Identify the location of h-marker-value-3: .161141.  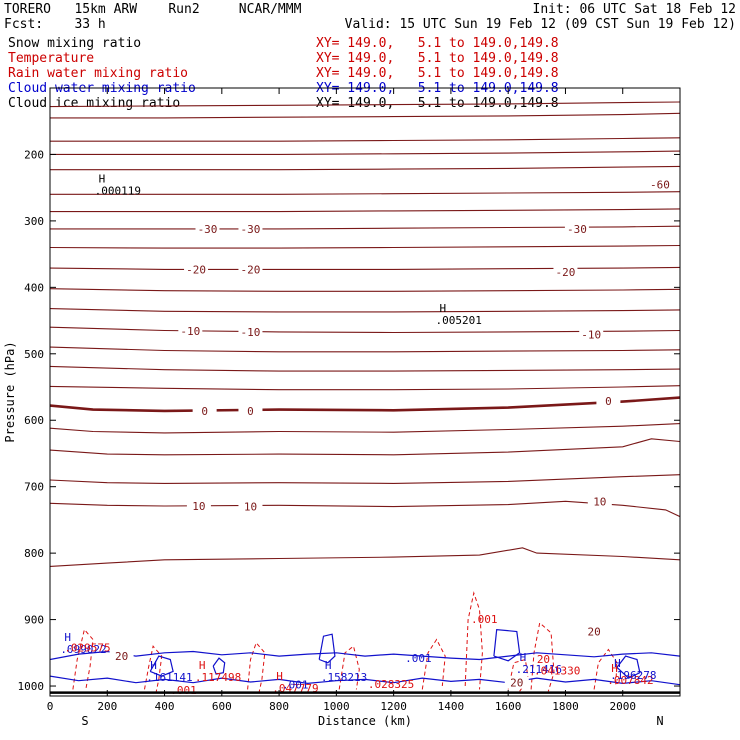
(169, 677).